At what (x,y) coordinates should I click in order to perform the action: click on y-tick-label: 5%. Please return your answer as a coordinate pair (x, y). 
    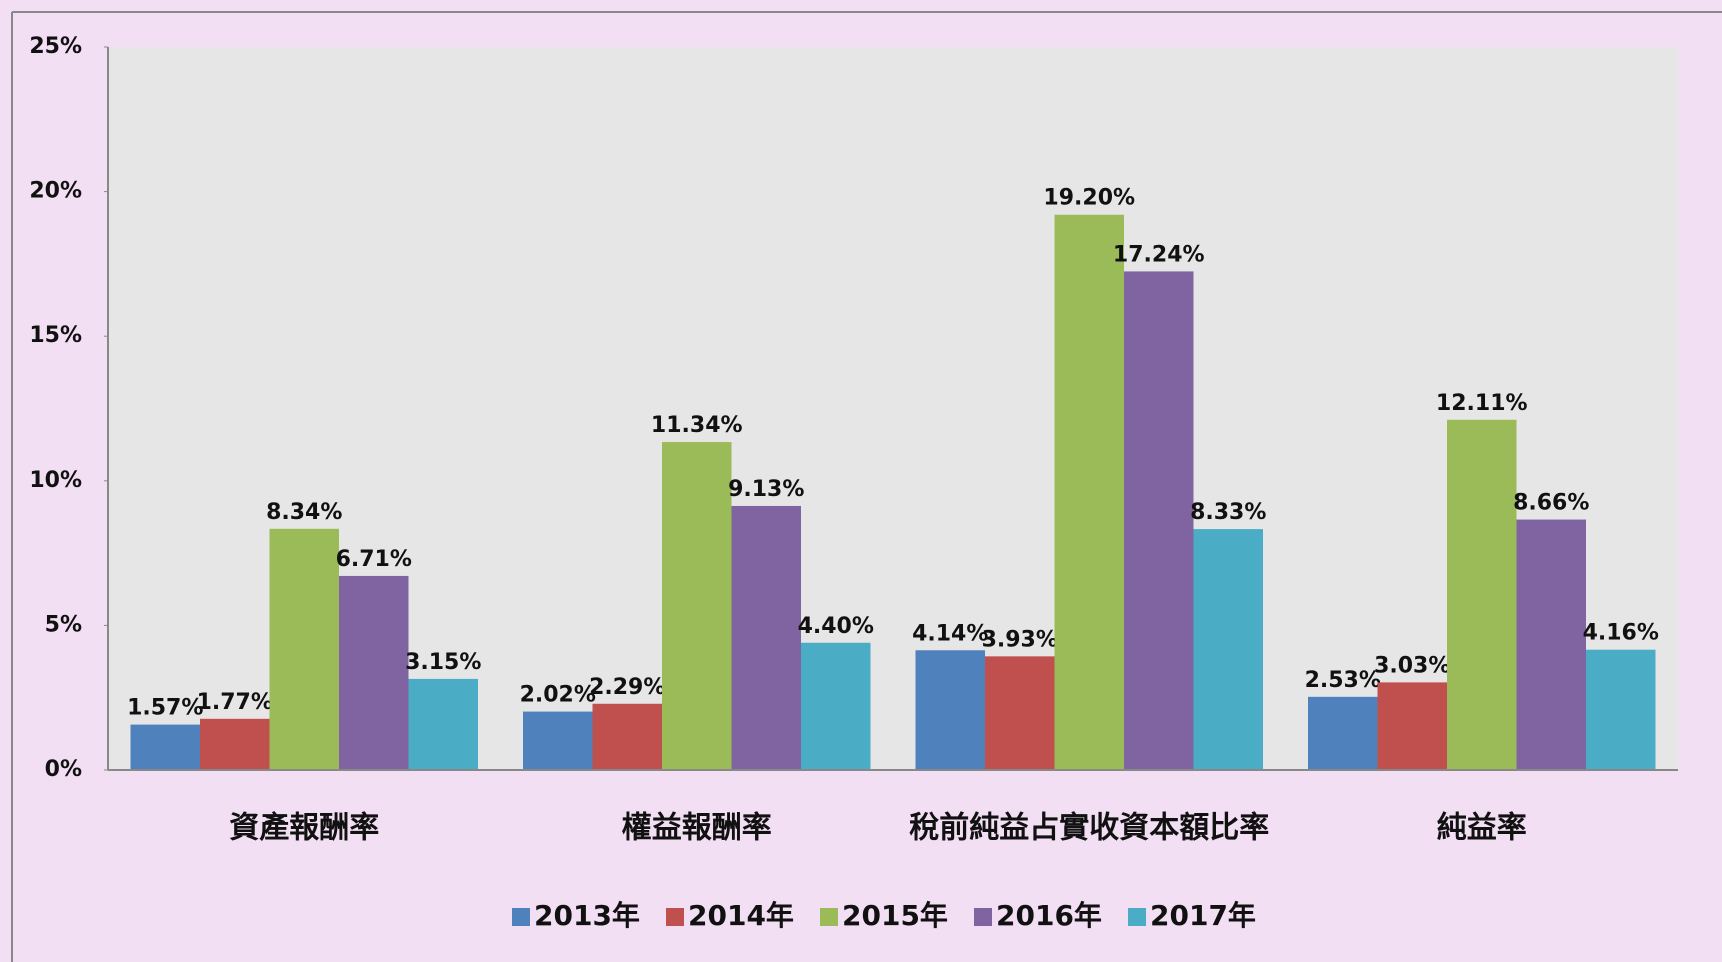
    Looking at the image, I should click on (63, 624).